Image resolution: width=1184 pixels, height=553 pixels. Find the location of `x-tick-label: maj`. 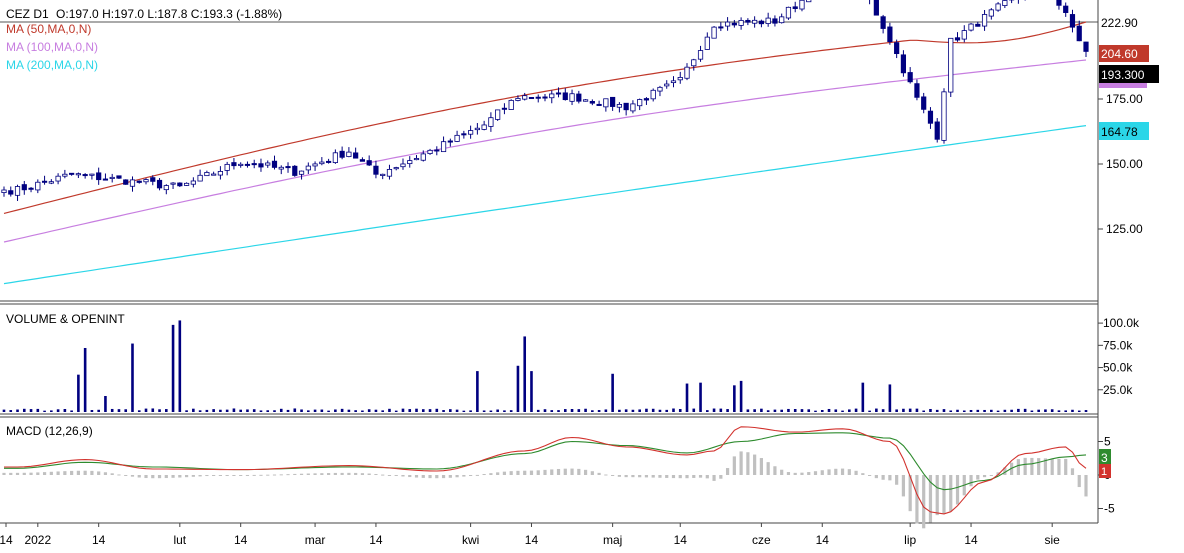

x-tick-label: maj is located at coordinates (612, 540).